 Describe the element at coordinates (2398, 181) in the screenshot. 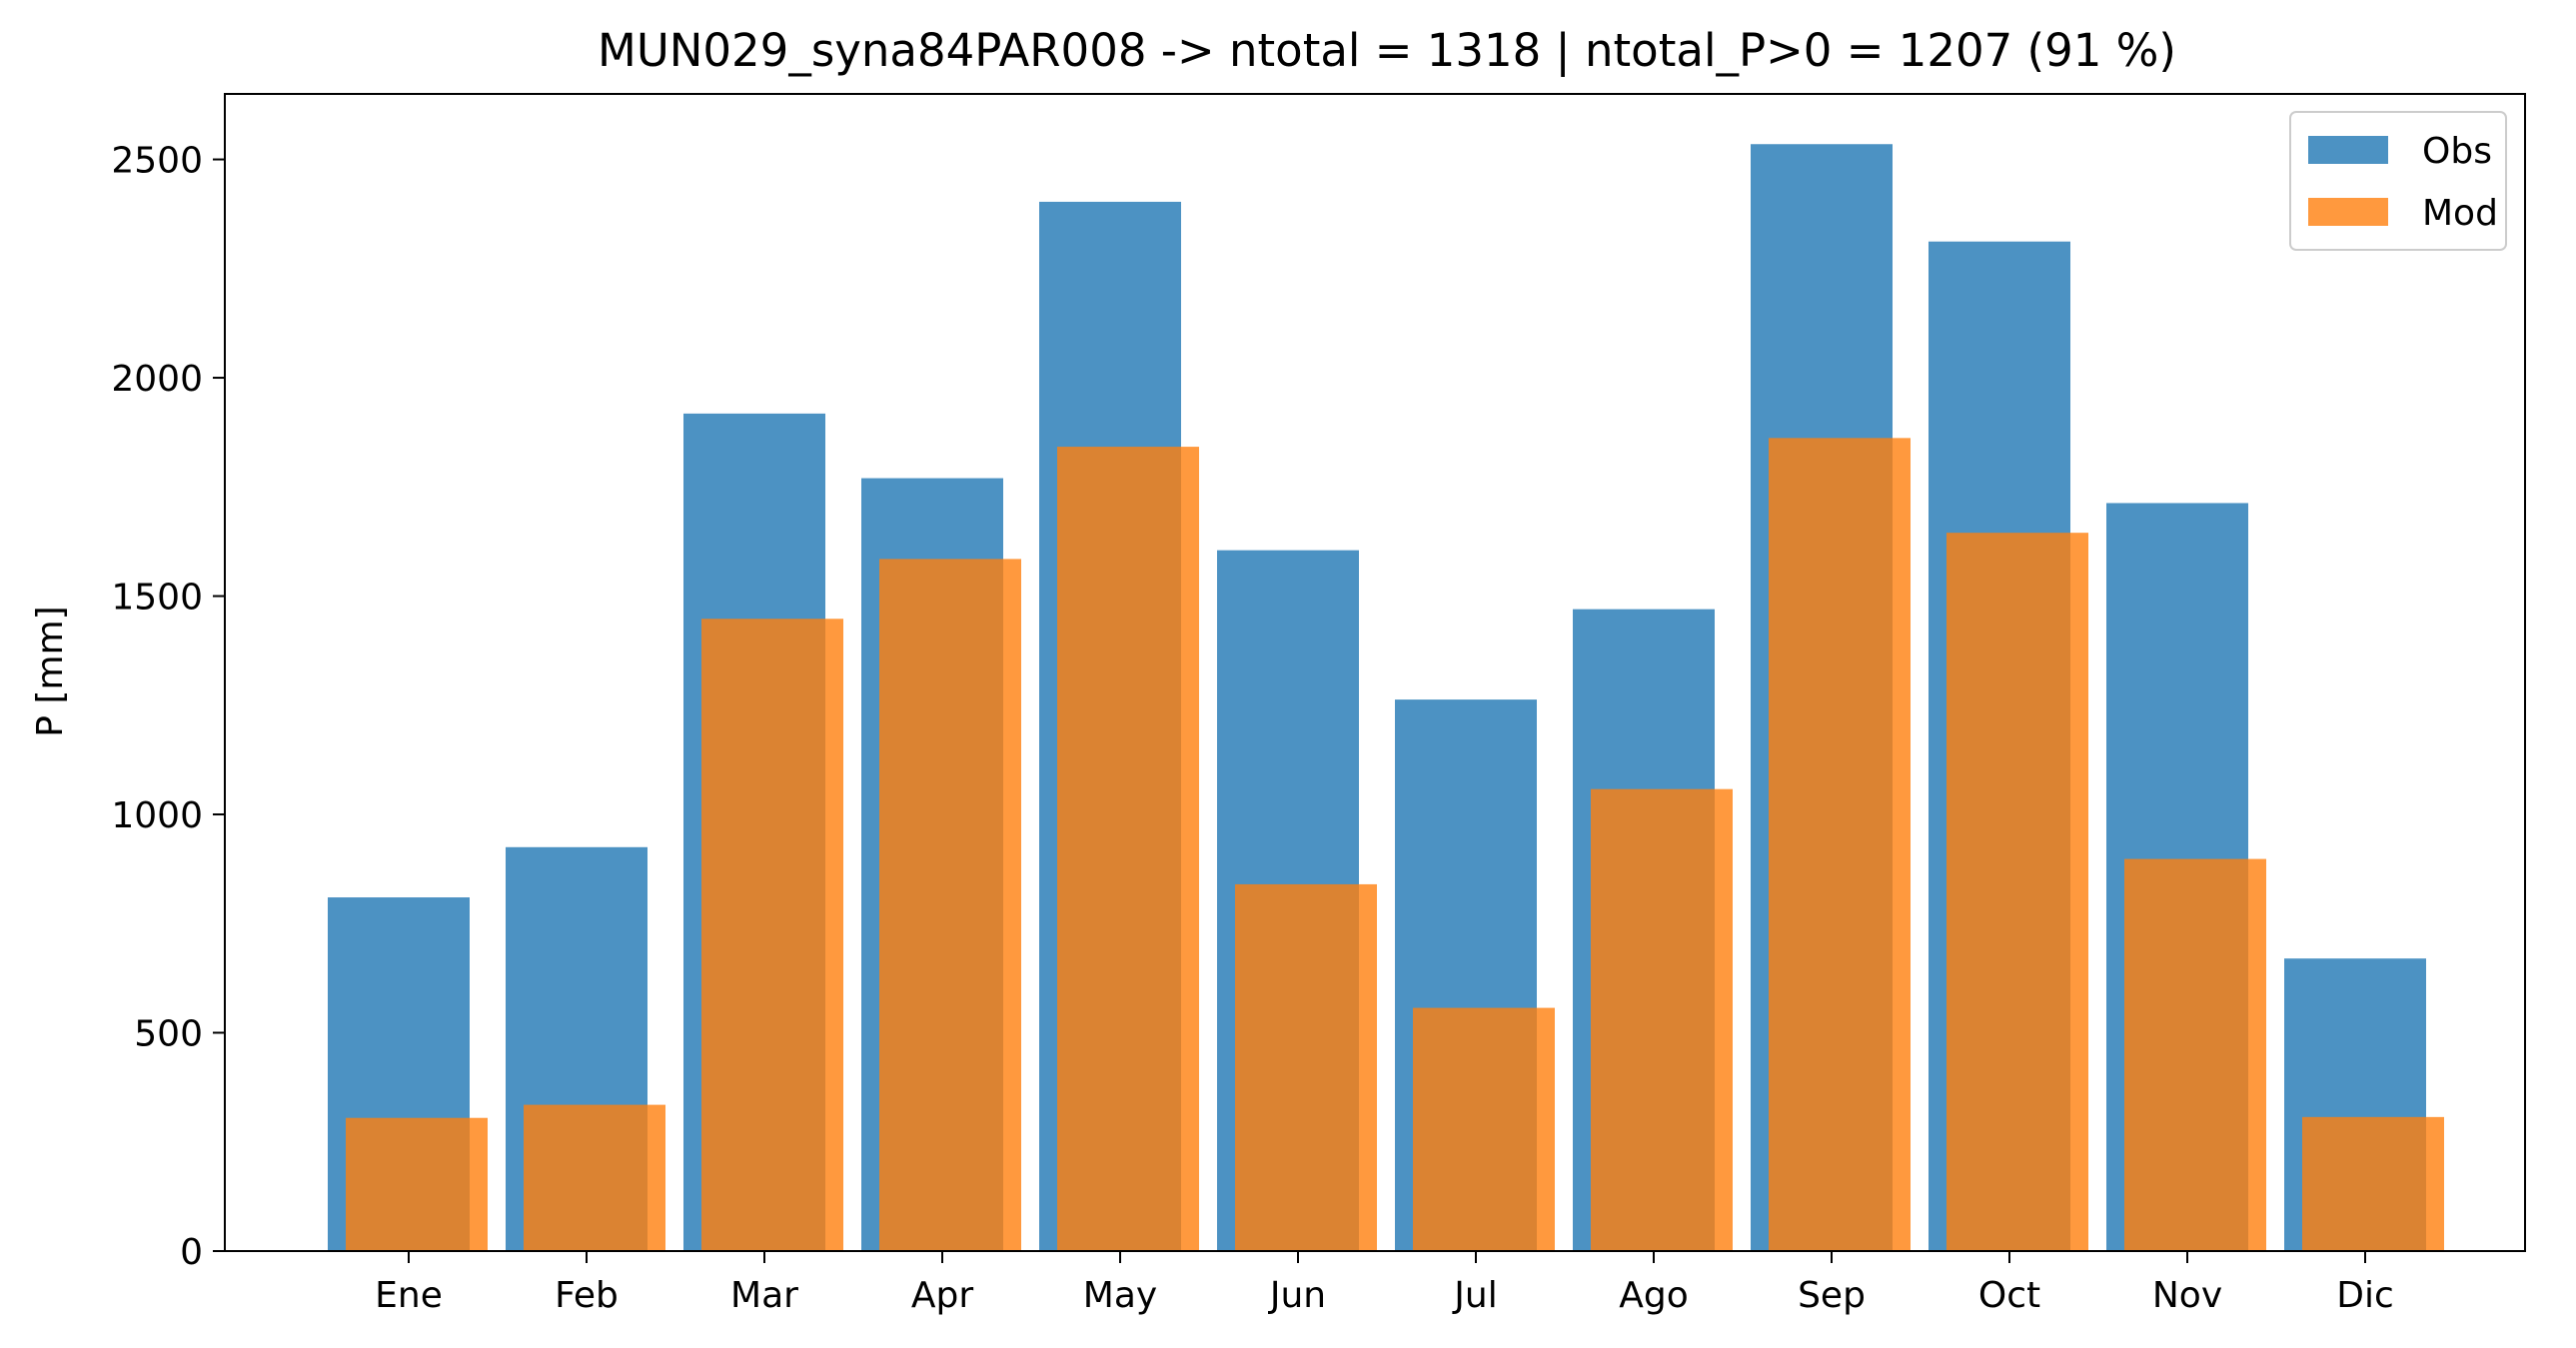

I see `legend: Obs Mod` at that location.